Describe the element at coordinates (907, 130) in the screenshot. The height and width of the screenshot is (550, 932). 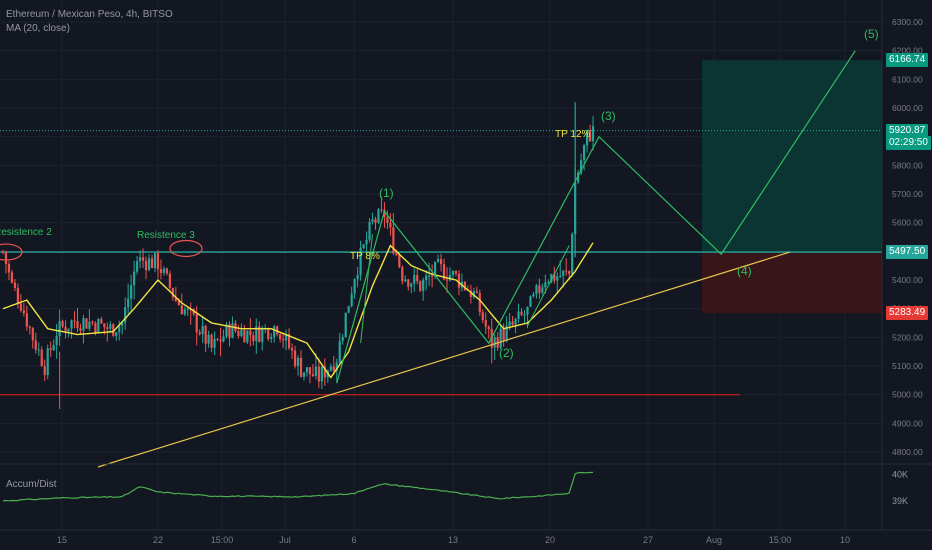
I see `last-price-tag: 5920.87` at that location.